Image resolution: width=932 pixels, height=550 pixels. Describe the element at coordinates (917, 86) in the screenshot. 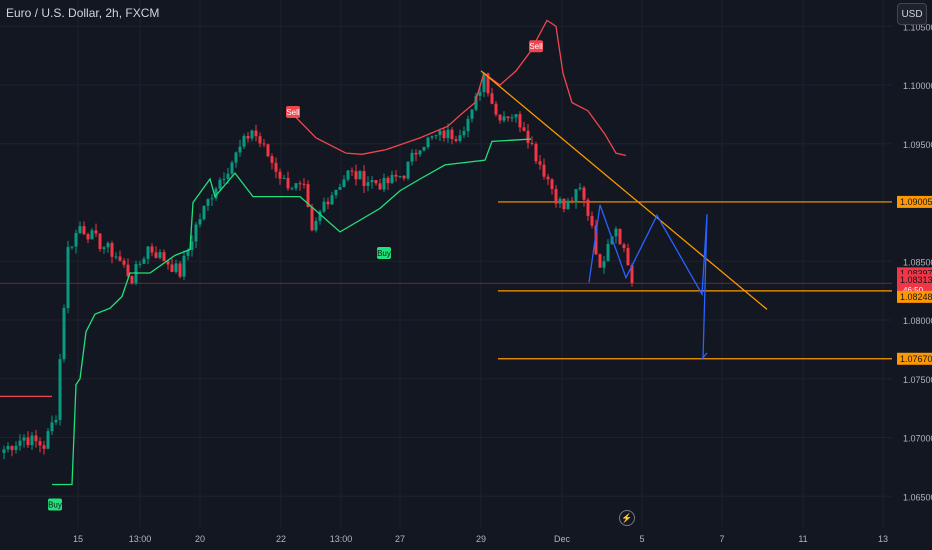

I see `price-tick-label: 1.10000` at that location.